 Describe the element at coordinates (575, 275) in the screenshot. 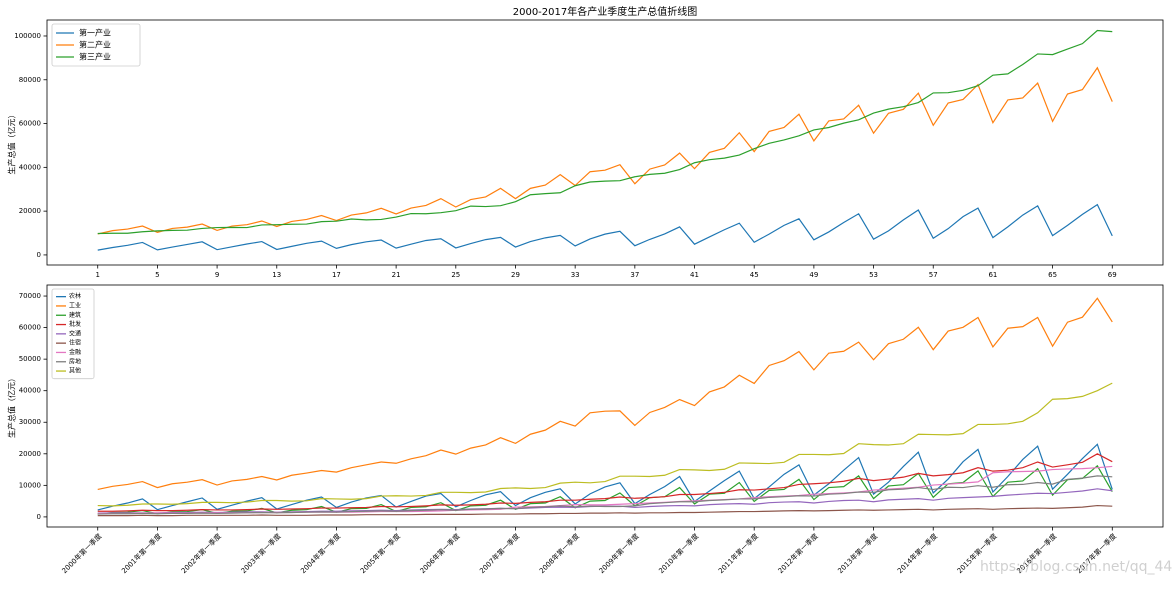

I see `x-tick-label: 33` at that location.